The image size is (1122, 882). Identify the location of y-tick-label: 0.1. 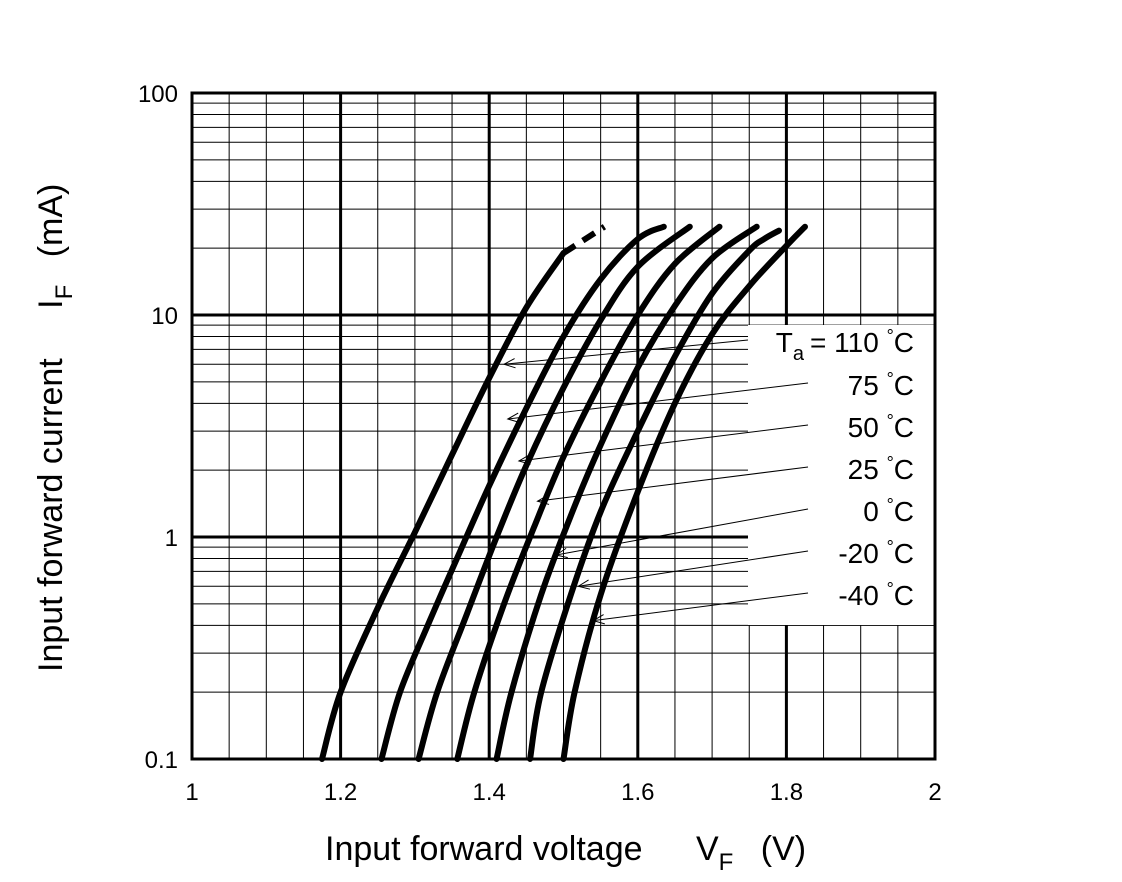
(161, 760).